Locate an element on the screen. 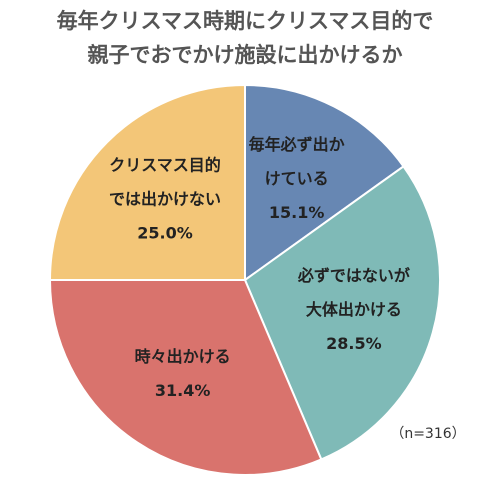 The width and height of the screenshot is (490, 481). value-label: 25.0% is located at coordinates (165, 233).